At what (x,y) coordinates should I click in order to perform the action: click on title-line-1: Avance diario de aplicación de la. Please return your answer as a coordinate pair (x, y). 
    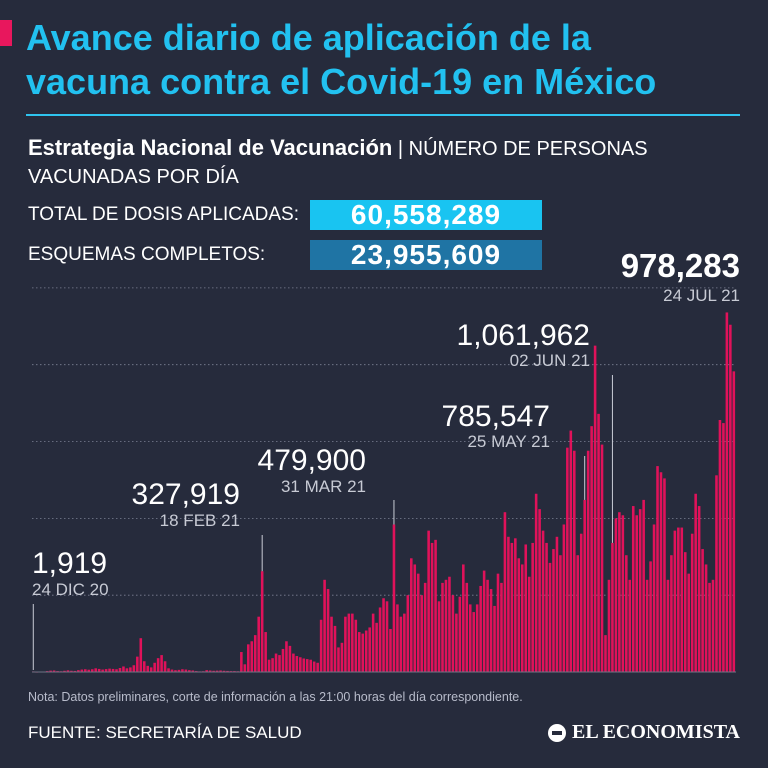
    Looking at the image, I should click on (308, 37).